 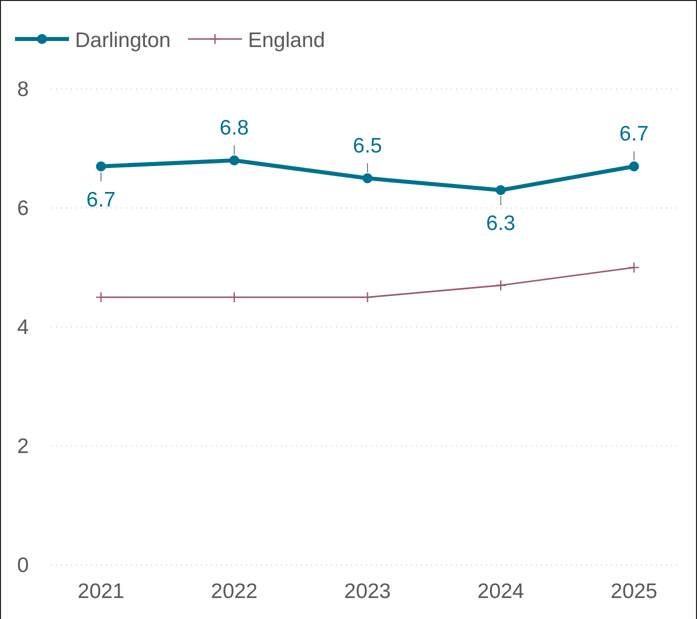 What do you see at coordinates (501, 224) in the screenshot?
I see `data-label: 6.3` at bounding box center [501, 224].